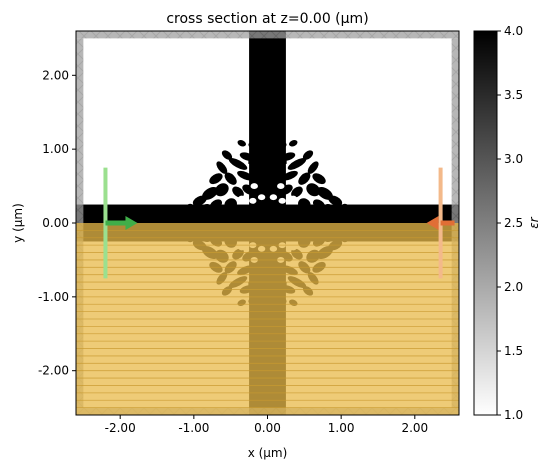  I want to click on colorbar-tick-label: 3.5, so click(513, 95).